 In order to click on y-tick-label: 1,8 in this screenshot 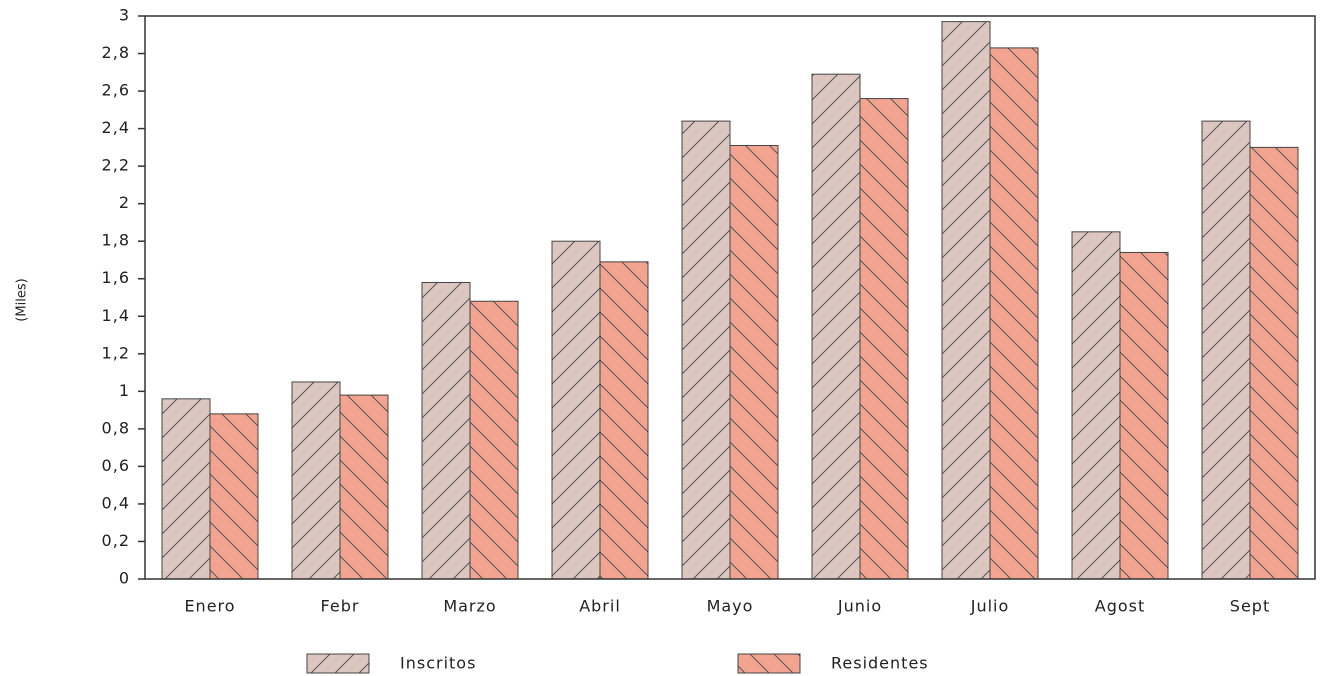, I will do `click(116, 240)`.